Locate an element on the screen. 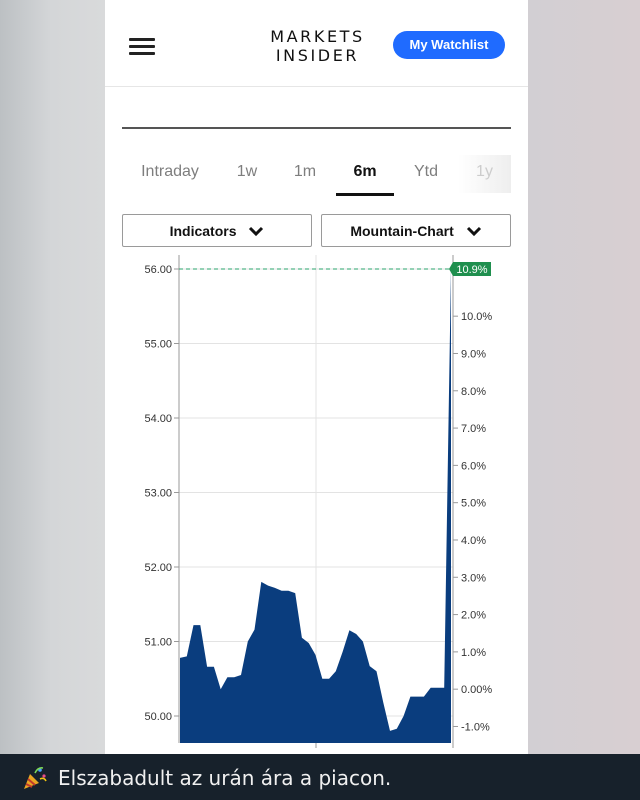 The image size is (640, 800). y2-tick-label: 6.0% is located at coordinates (473, 466).